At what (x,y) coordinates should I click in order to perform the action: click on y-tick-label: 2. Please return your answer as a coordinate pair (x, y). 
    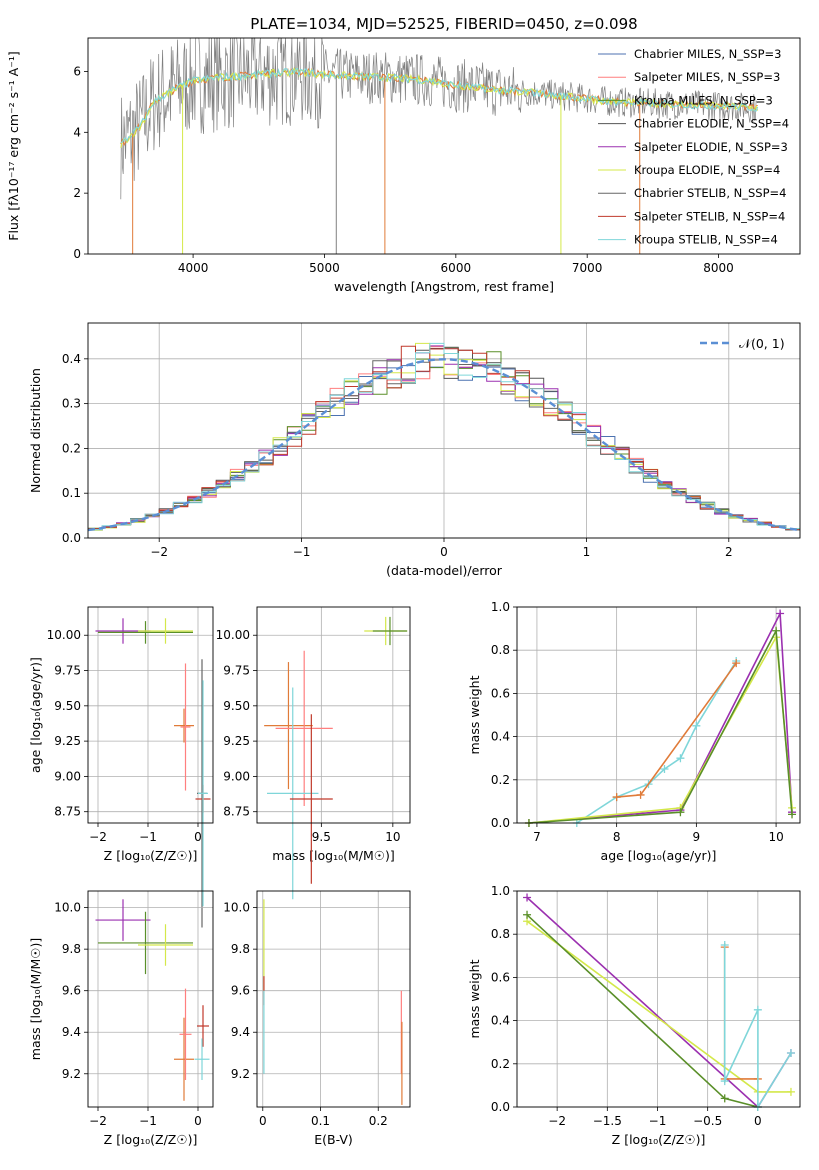
    Looking at the image, I should click on (77, 193).